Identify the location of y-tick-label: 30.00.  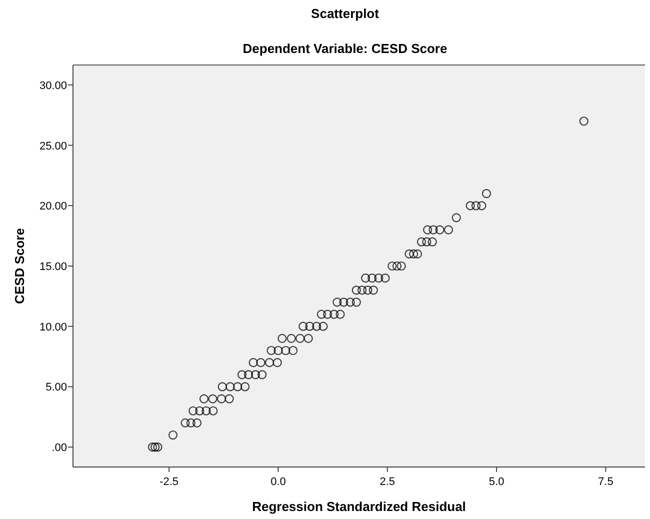
(53, 86).